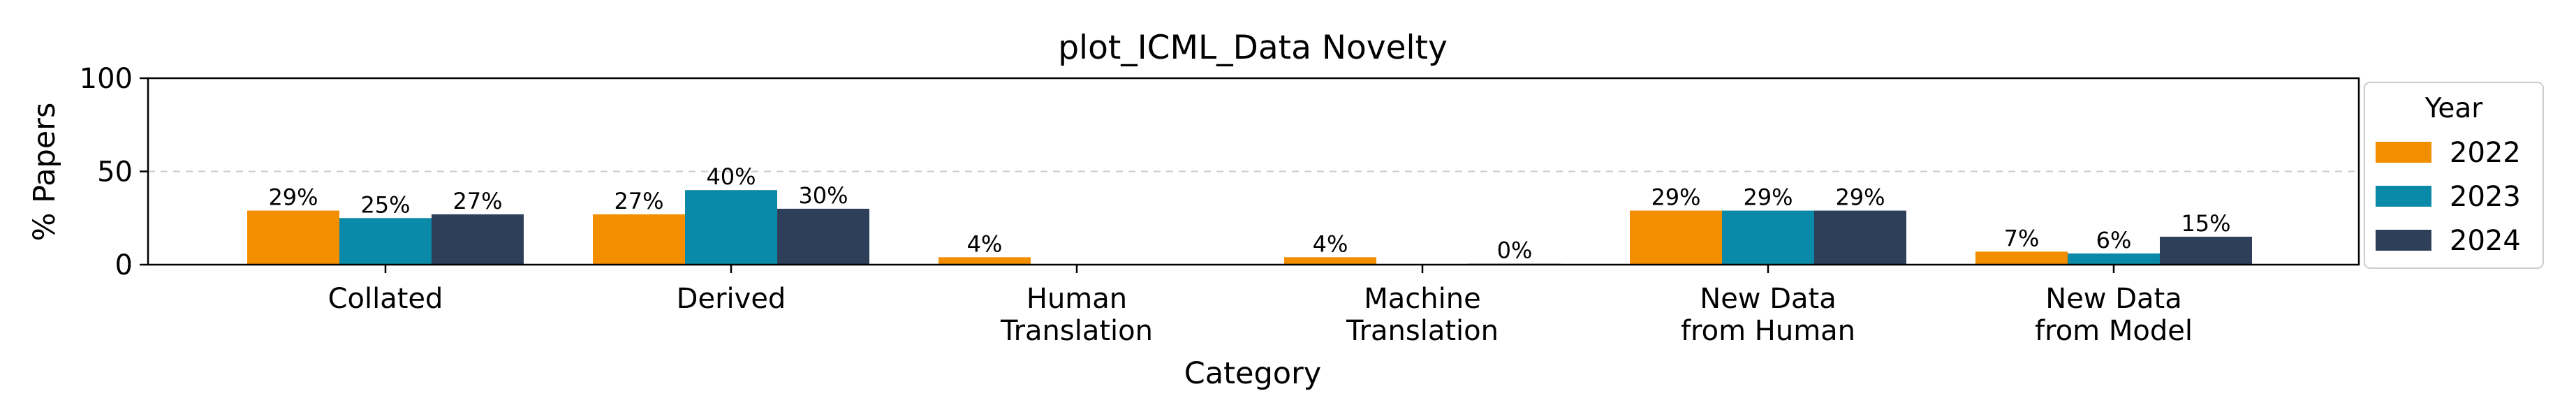 This screenshot has width=2576, height=419. What do you see at coordinates (731, 299) in the screenshot?
I see `x-tick-label-2-line-1: Derived` at bounding box center [731, 299].